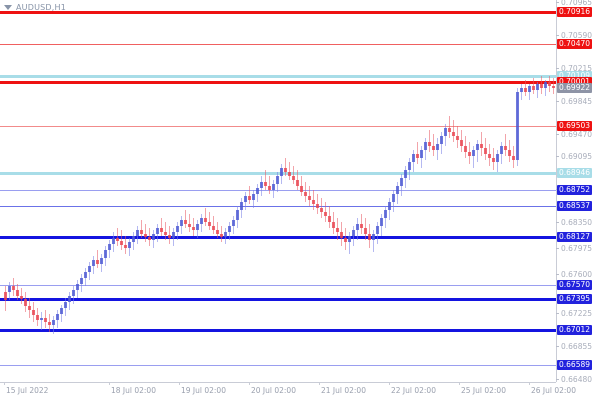 The height and width of the screenshot is (400, 600). Describe the element at coordinates (575, 44) in the screenshot. I see `price-level-label: 0.70470` at that location.